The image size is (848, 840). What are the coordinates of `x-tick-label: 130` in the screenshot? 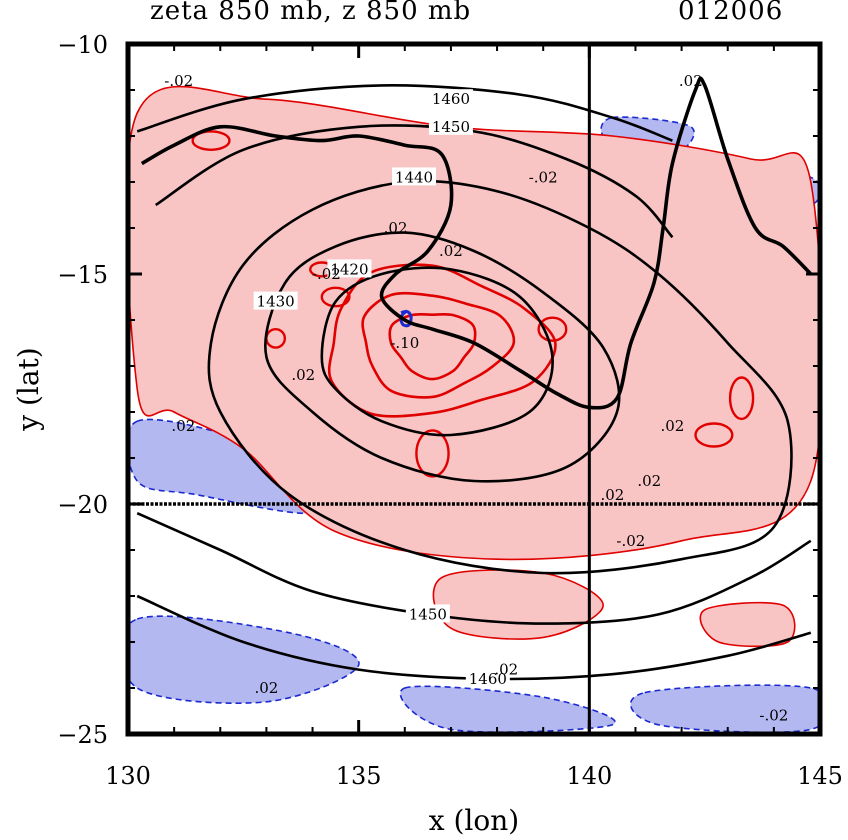 It's located at (128, 776).